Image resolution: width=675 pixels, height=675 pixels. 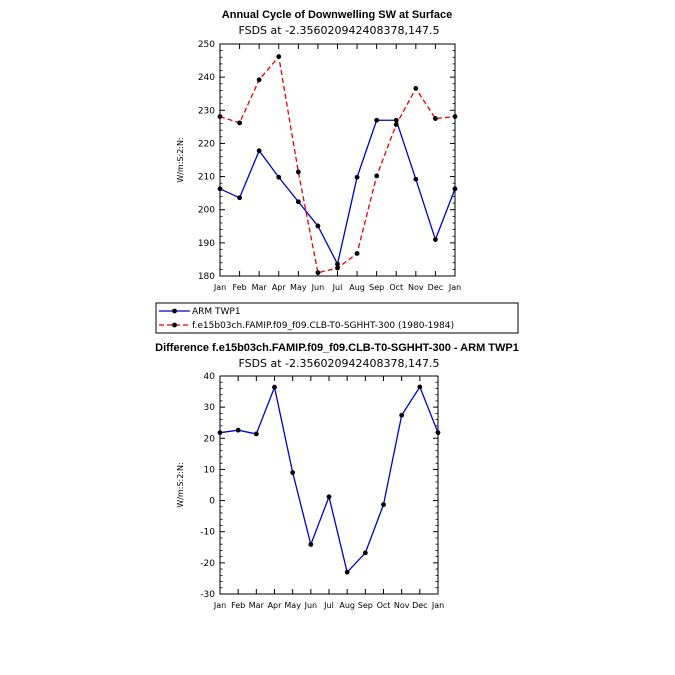 I want to click on y-tick-label: -10, so click(x=207, y=533).